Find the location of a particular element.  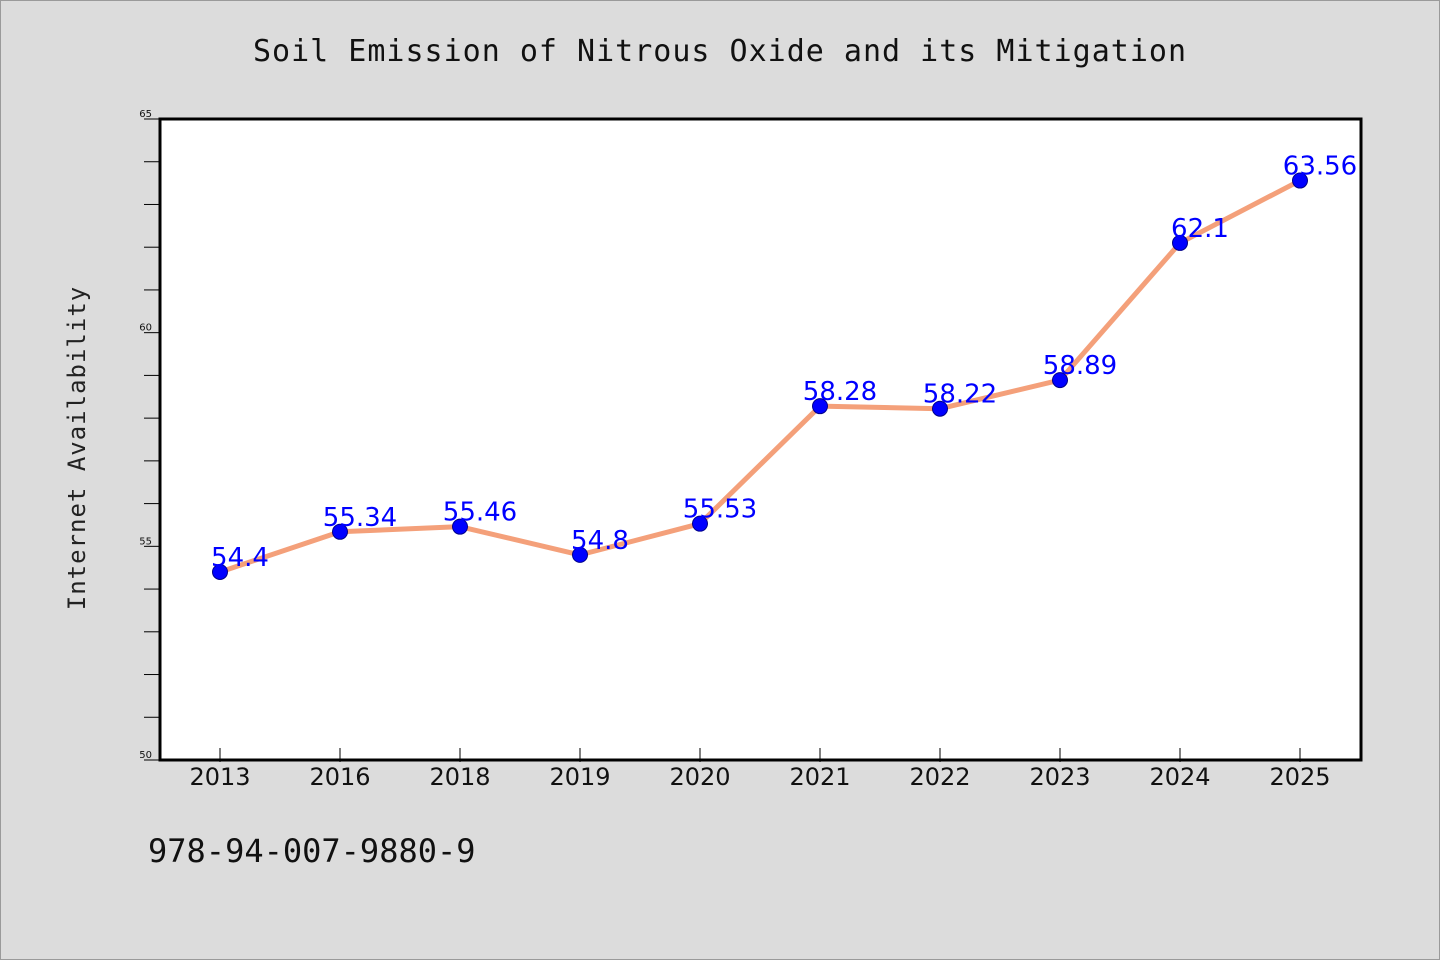

y-tick-label: 60 is located at coordinates (145, 328).